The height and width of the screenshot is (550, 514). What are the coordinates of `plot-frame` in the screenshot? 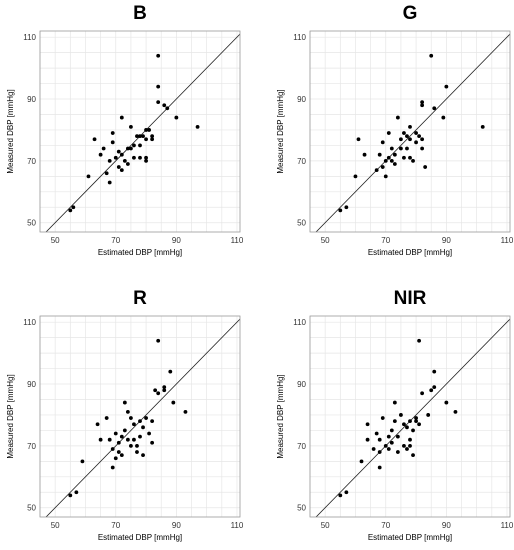 It's located at (410, 416).